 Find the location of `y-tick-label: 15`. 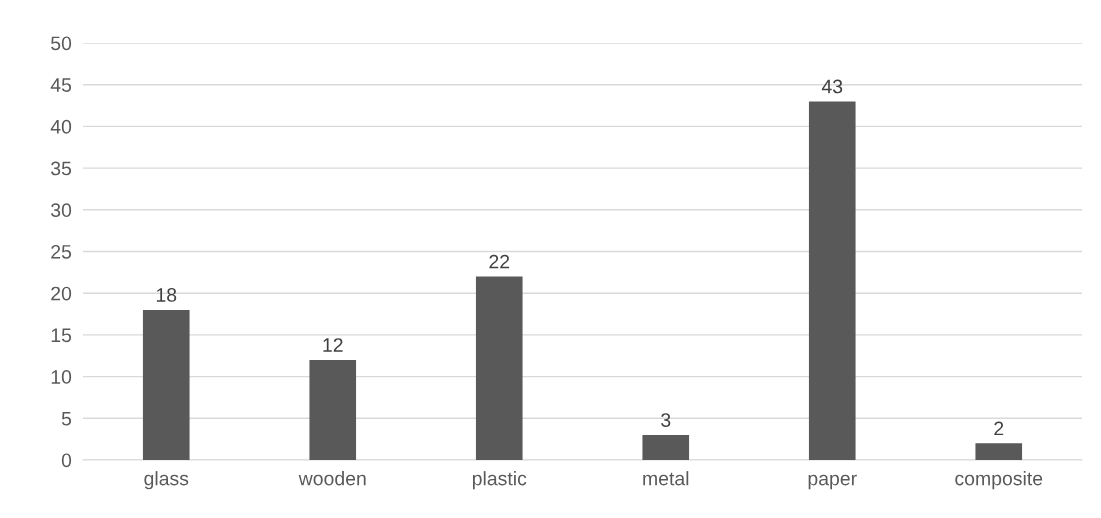

y-tick-label: 15 is located at coordinates (61, 335).